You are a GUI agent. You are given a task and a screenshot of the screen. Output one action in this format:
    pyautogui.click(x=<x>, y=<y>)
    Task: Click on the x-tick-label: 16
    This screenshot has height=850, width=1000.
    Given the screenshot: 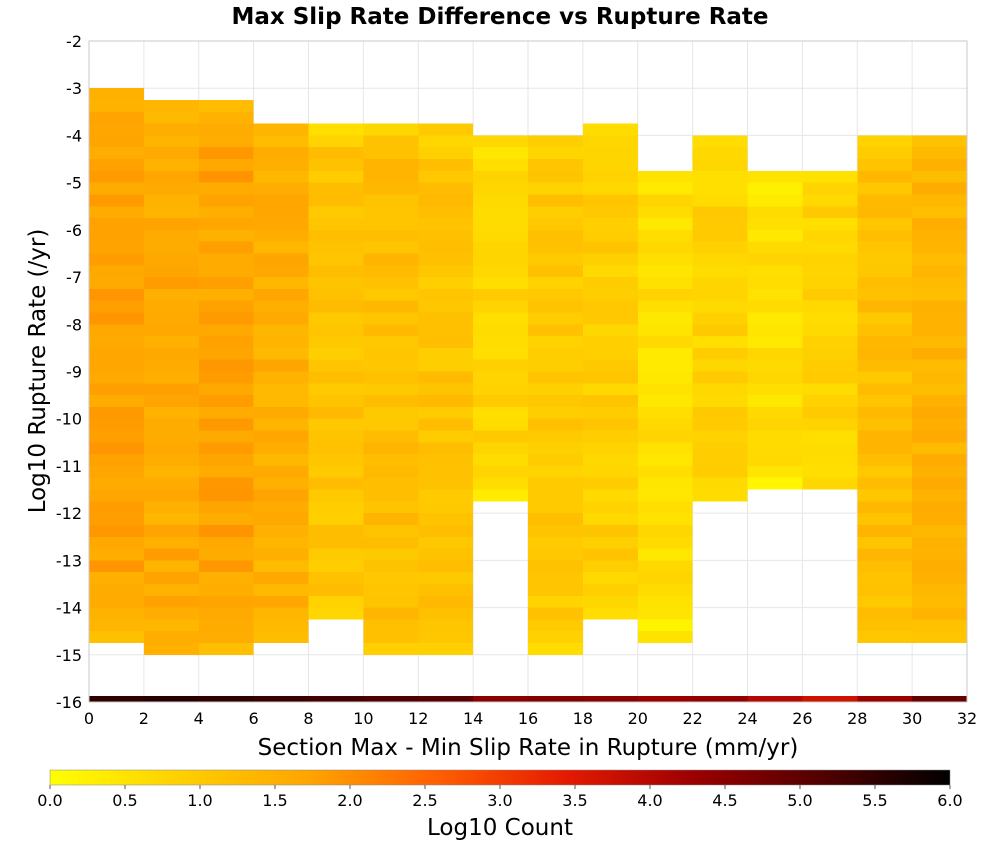 What is the action you would take?
    pyautogui.click(x=528, y=718)
    